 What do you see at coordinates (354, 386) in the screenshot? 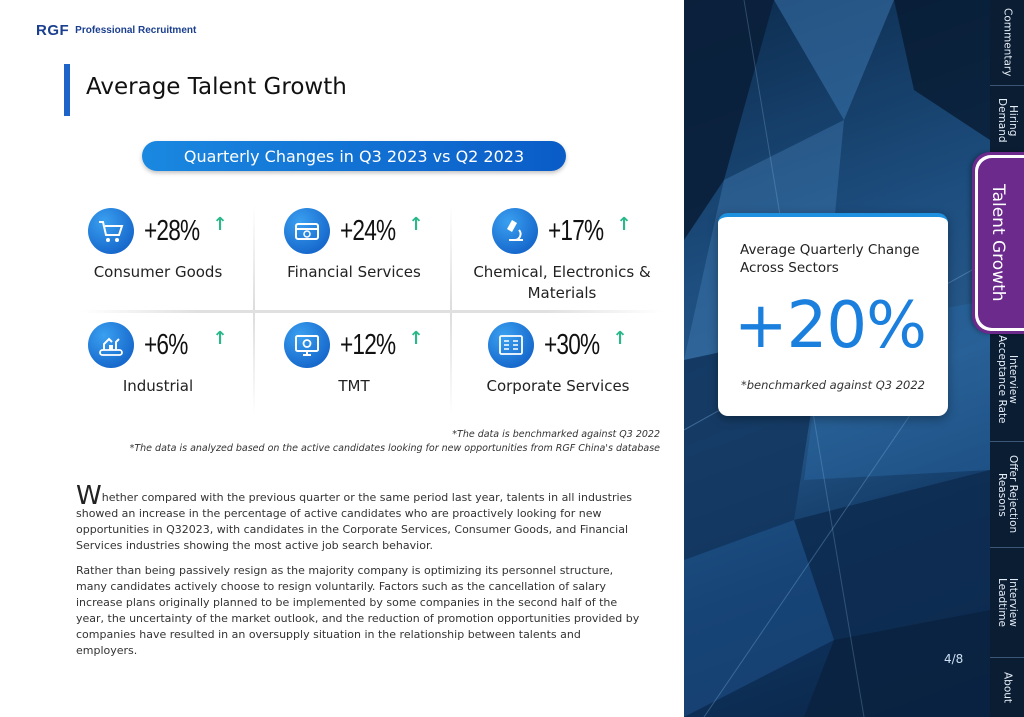
I see `sector-label: TMT` at bounding box center [354, 386].